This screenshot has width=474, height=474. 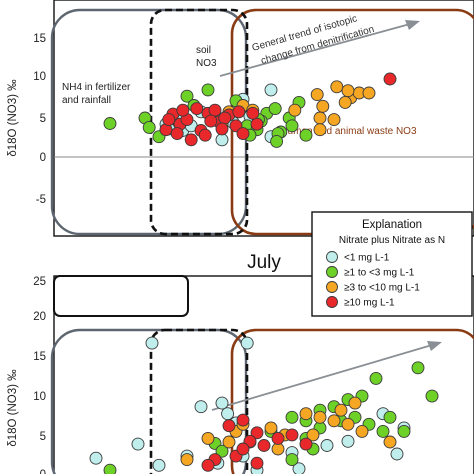 What do you see at coordinates (315, 50) in the screenshot?
I see `trend-arrow` at bounding box center [315, 50].